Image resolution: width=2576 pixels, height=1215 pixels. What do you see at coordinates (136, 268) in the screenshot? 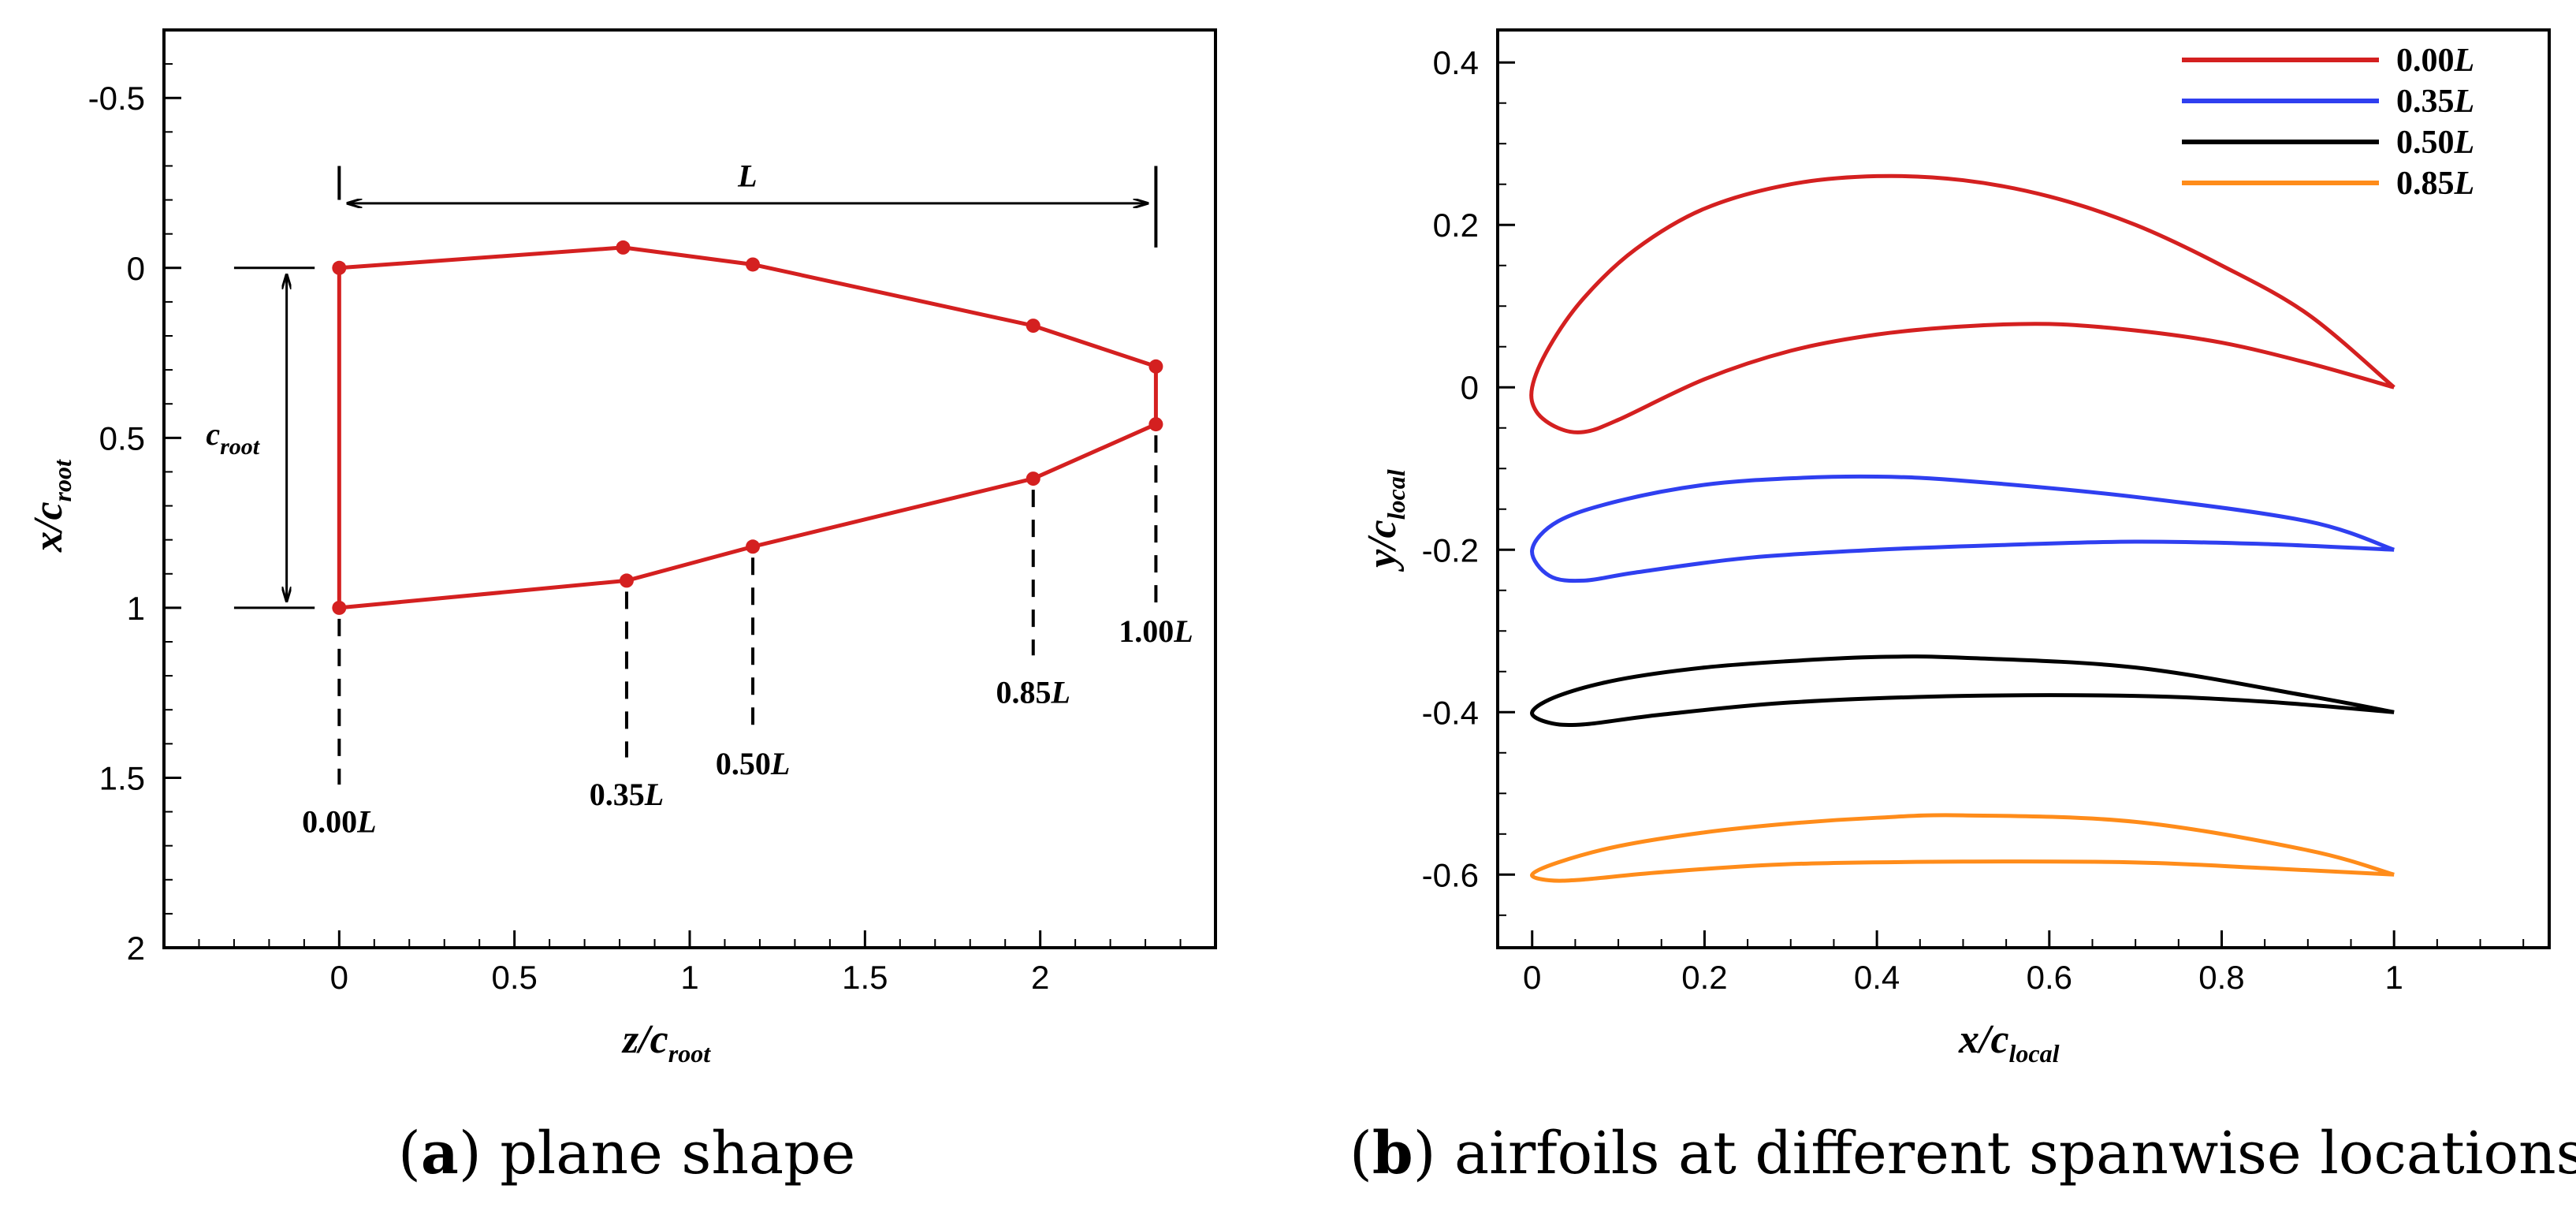
I see `panel-a-y-tick-label: 0` at bounding box center [136, 268].